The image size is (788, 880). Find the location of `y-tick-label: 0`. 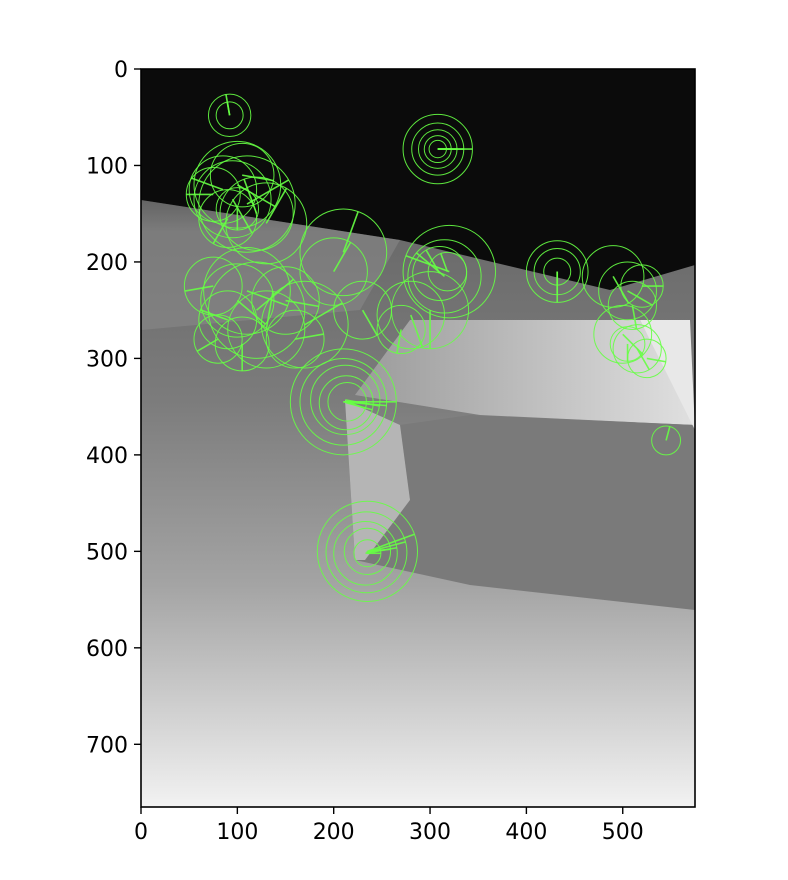

y-tick-label: 0 is located at coordinates (121, 70).